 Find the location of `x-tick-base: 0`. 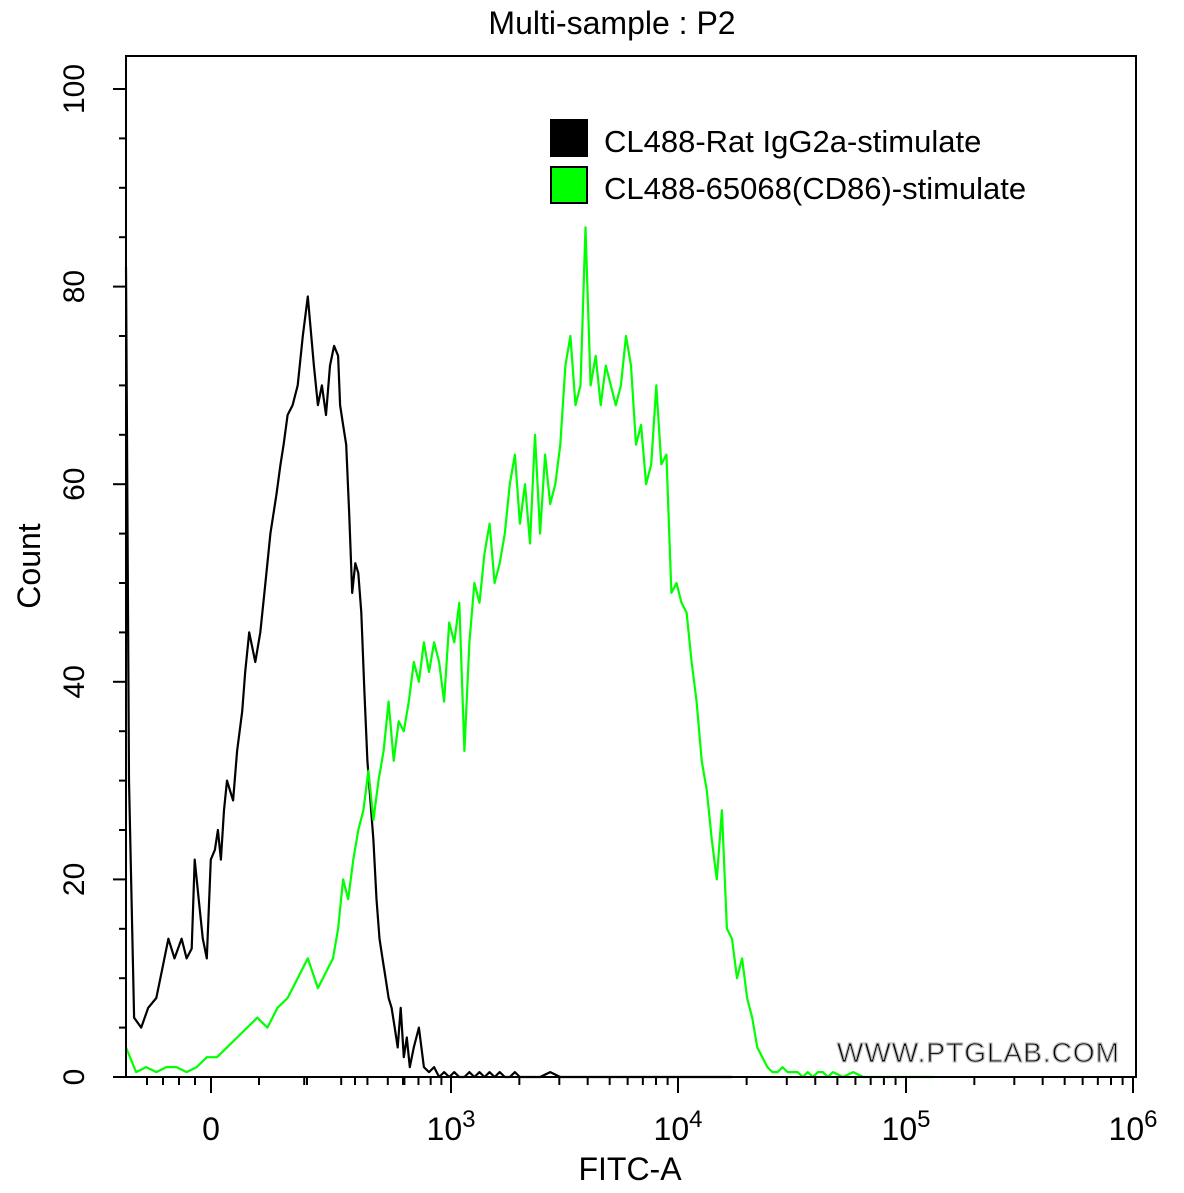

x-tick-base: 0 is located at coordinates (211, 1129).